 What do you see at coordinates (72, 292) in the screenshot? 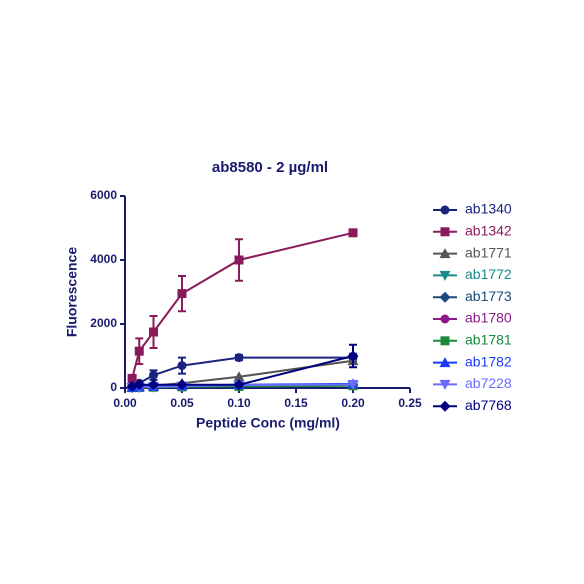
I see `y-axis-label: Fluorescence` at bounding box center [72, 292].